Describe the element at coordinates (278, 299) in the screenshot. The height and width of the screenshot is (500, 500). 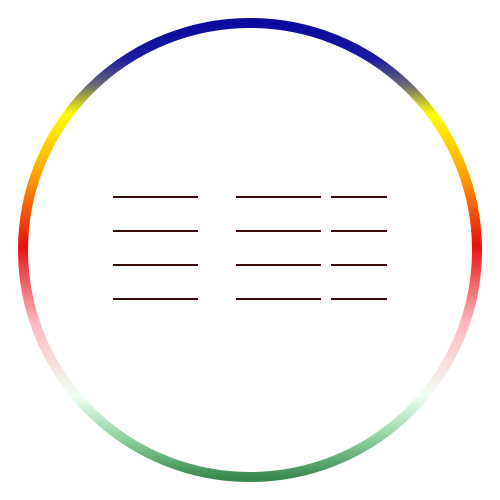
I see `blank-line-r4-c2` at that location.